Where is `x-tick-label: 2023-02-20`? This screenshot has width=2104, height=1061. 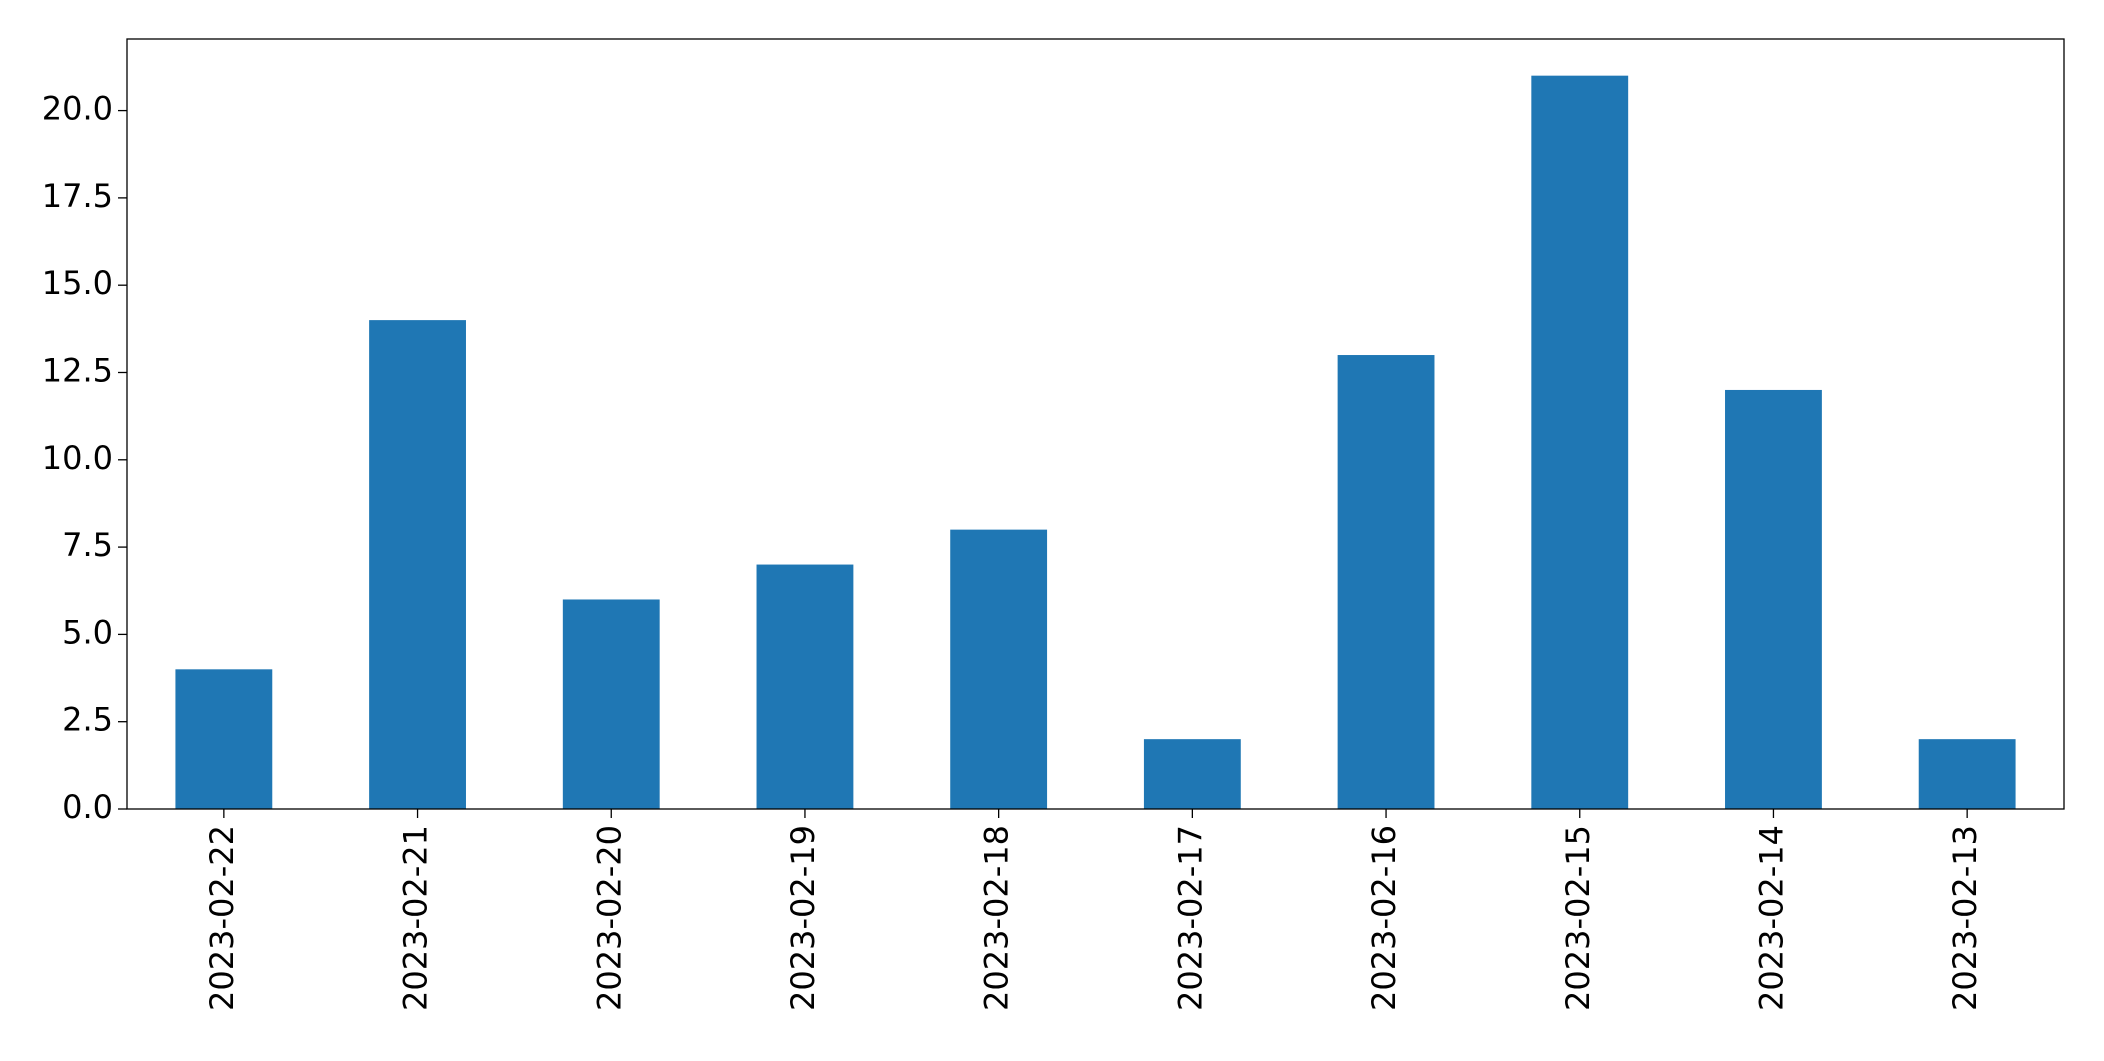
x-tick-label: 2023-02-20 is located at coordinates (609, 918).